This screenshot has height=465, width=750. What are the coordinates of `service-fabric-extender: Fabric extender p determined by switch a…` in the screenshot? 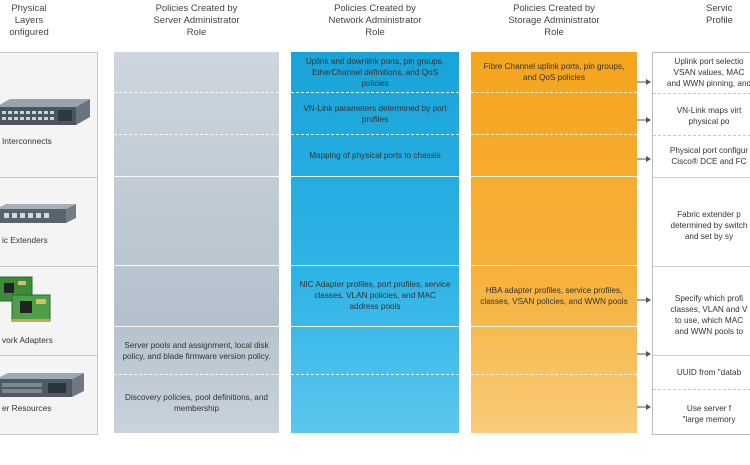 It's located at (709, 225).